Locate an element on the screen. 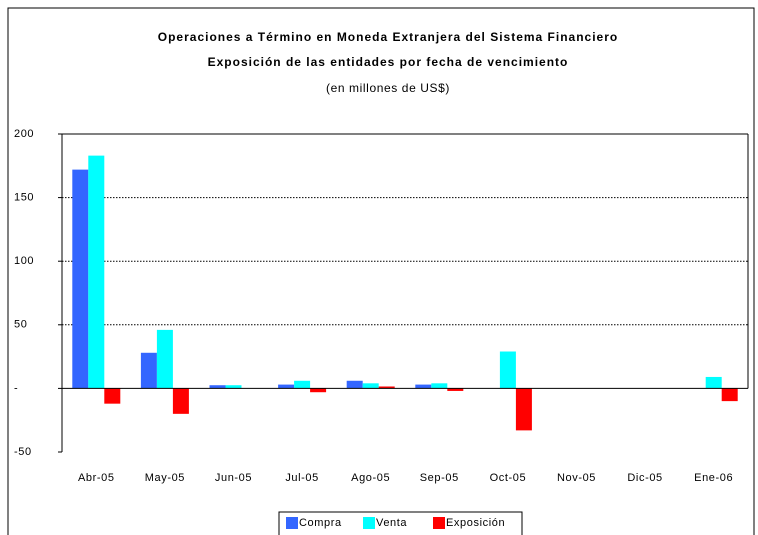  x-tick-label: Sep-05 is located at coordinates (439, 478).